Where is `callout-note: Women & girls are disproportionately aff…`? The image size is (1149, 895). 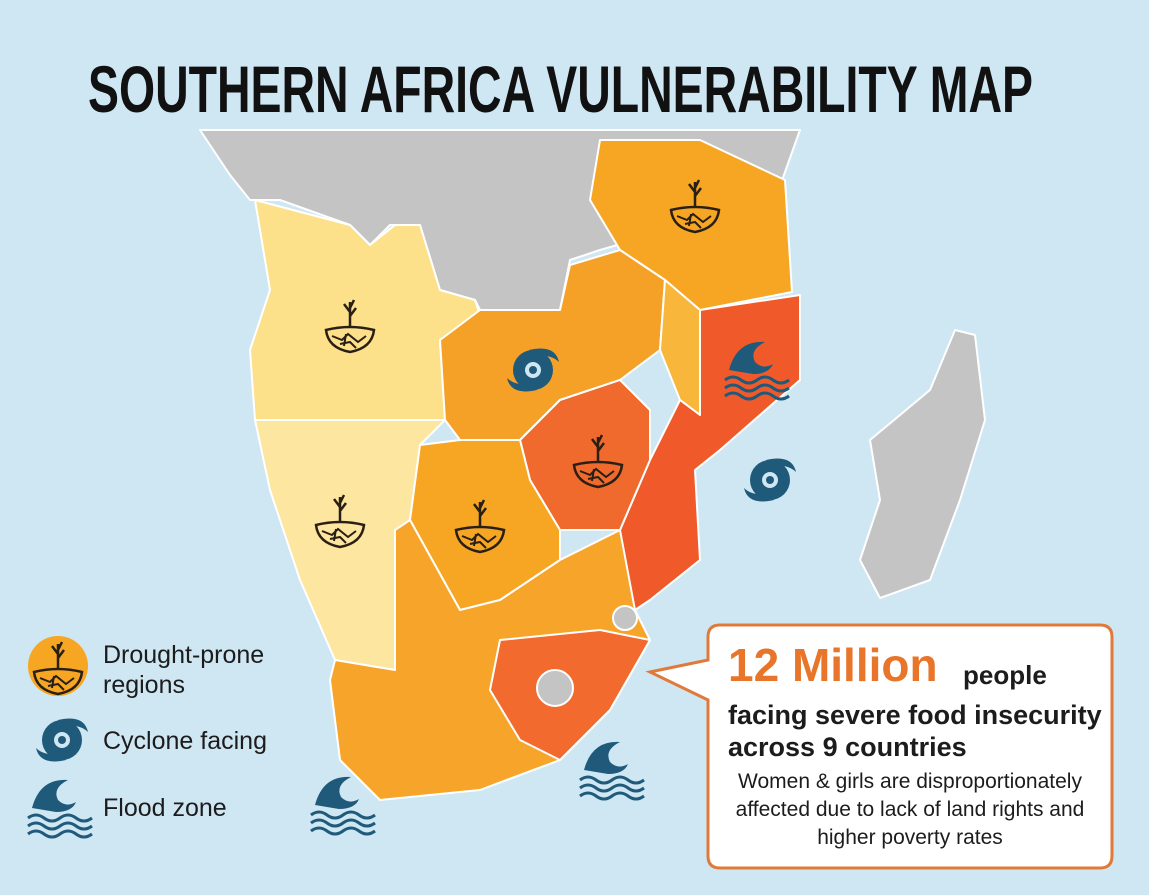
callout-note: Women & girls are disproportionately aff… is located at coordinates (910, 809).